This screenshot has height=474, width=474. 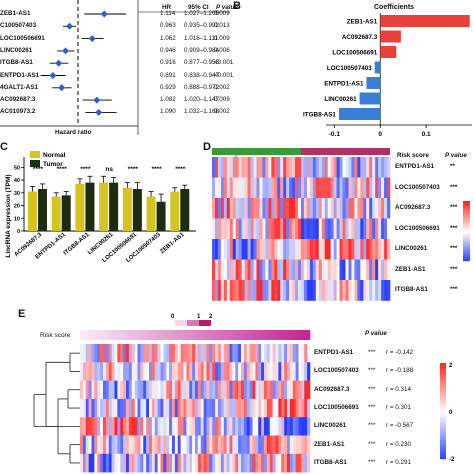 I want to click on ci-value: 1.016–1.111, so click(x=201, y=38).